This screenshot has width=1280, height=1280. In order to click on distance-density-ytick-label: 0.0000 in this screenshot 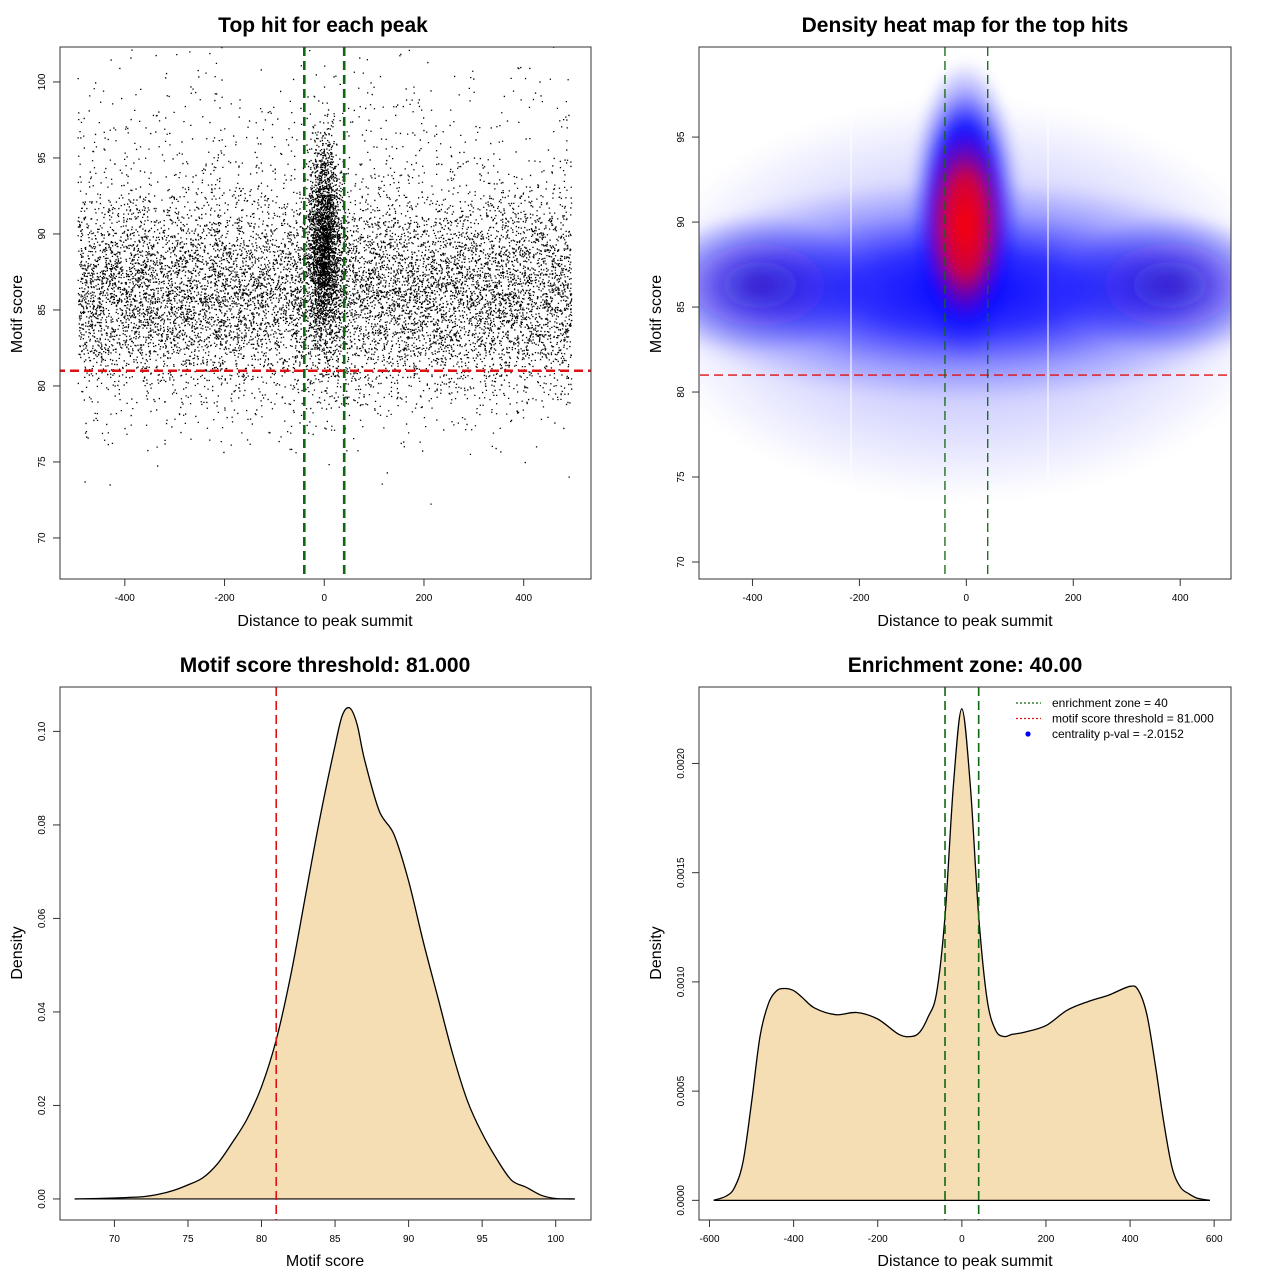, I will do `click(681, 1200)`.